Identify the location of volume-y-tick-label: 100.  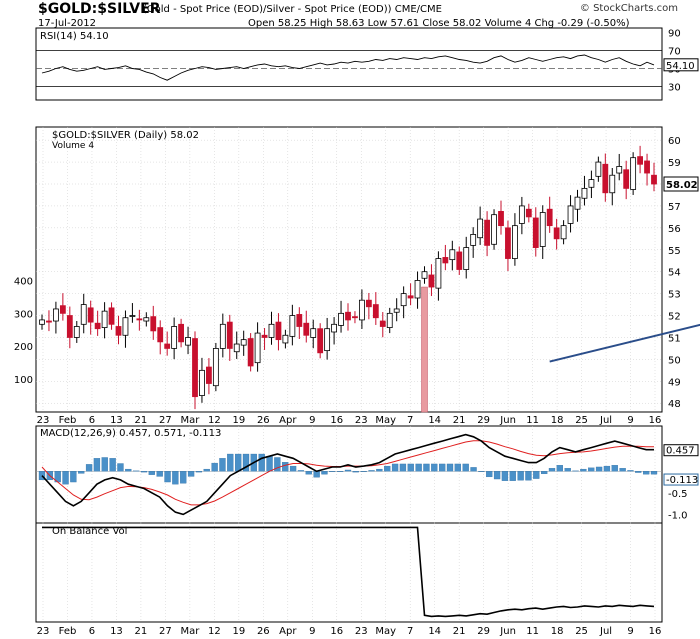
(23, 380).